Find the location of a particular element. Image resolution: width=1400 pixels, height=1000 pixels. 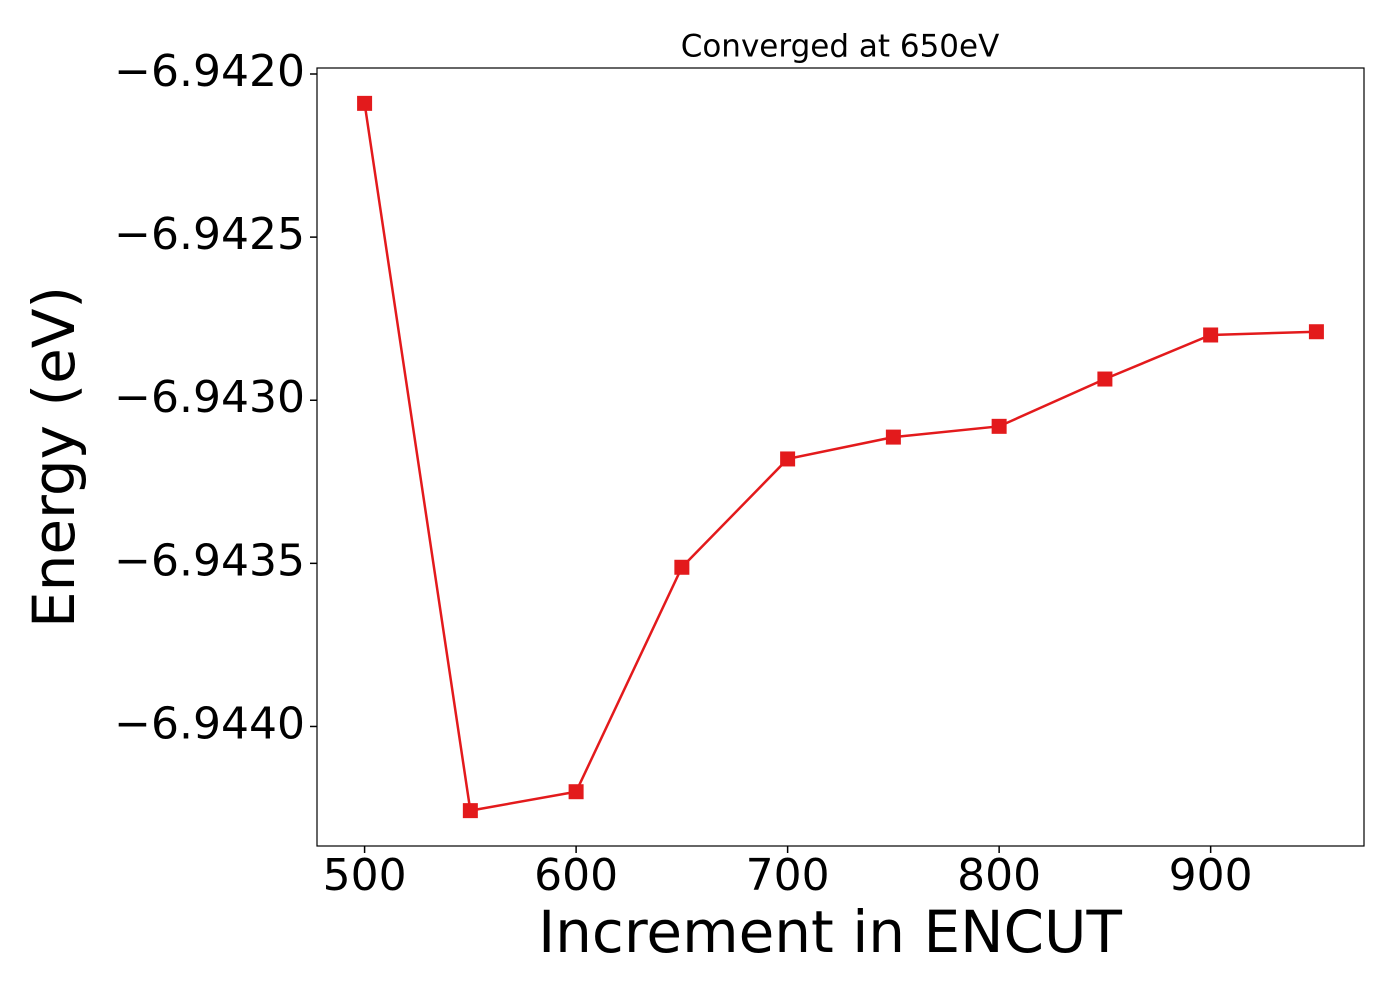

x-tick-label: 900 is located at coordinates (1211, 875).